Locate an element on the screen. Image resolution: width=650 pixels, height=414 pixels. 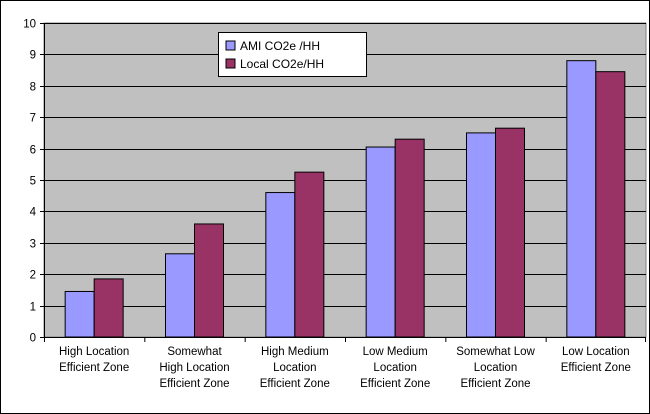
y-tick-label: 9 is located at coordinates (33, 56).